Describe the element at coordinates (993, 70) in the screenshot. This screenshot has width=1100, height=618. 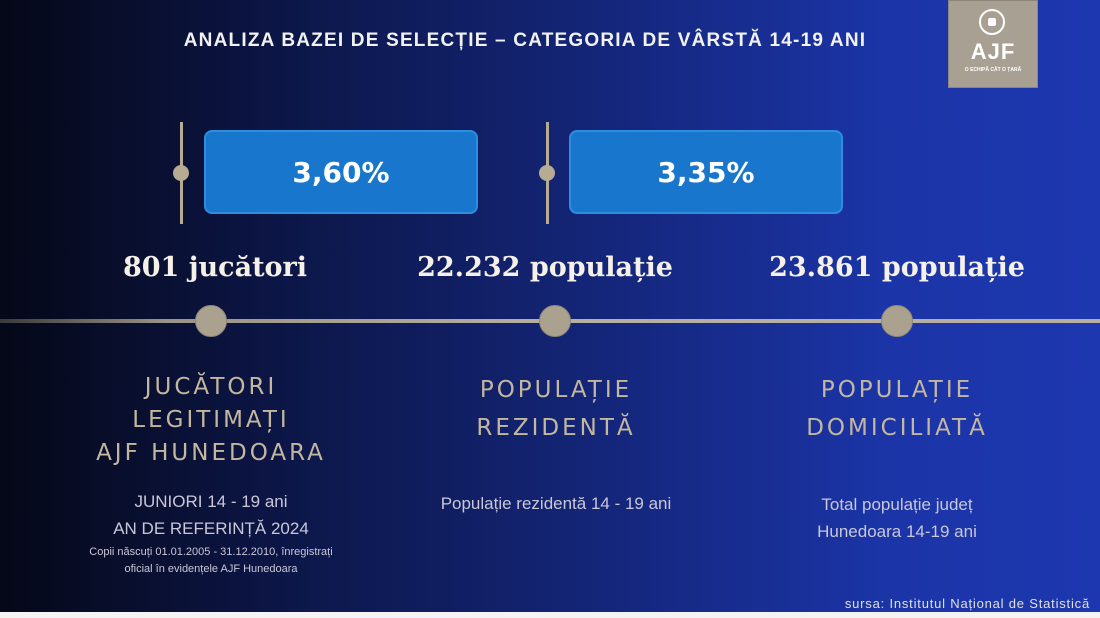
I see `logo-tagline: O ECHIPĂ CÂT O ȚARĂ` at that location.